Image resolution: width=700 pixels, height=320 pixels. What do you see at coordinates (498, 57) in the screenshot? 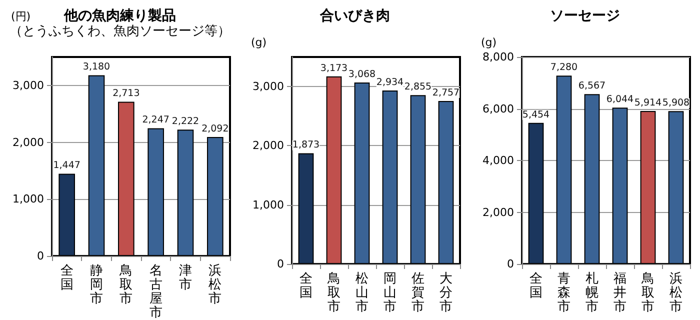
I see `y-tick-label: 8,000` at bounding box center [498, 57].